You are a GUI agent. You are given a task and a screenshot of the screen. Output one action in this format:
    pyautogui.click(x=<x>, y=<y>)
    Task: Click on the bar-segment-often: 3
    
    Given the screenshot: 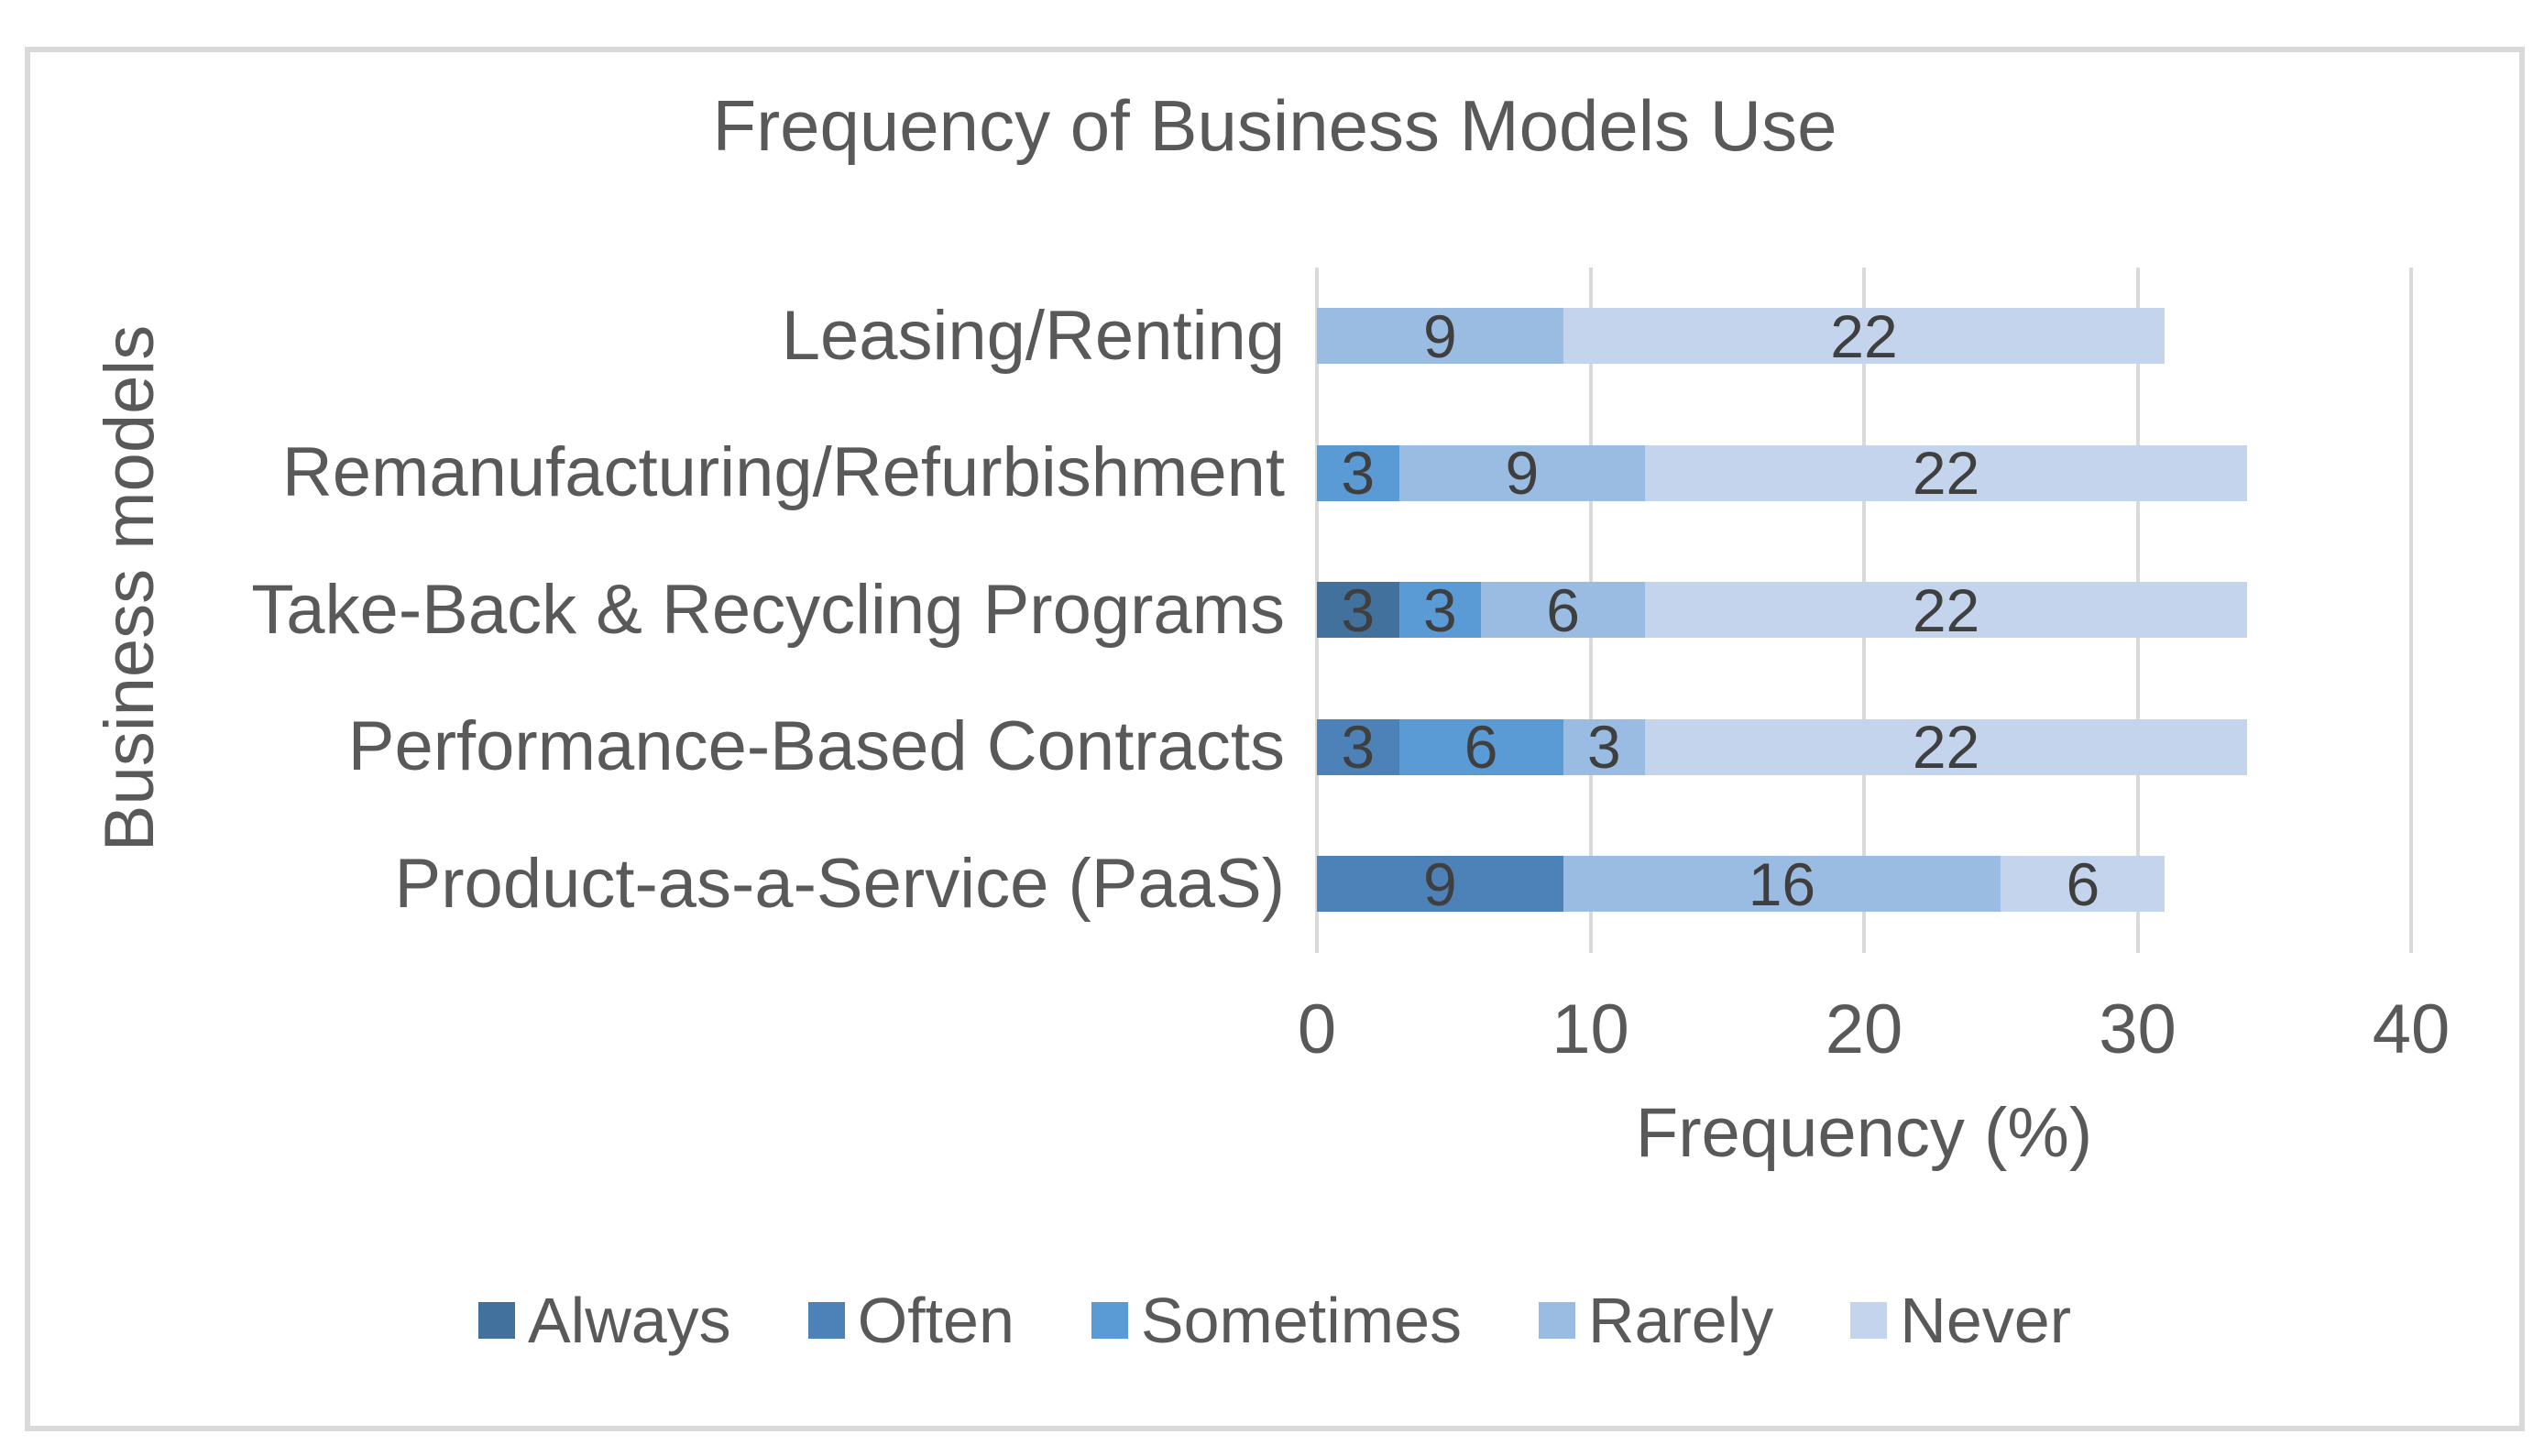 What is the action you would take?
    pyautogui.click(x=1358, y=747)
    